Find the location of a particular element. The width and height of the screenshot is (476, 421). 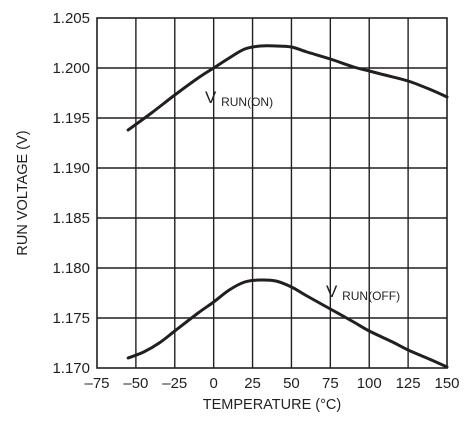

x-tick-label: 0 is located at coordinates (213, 383).